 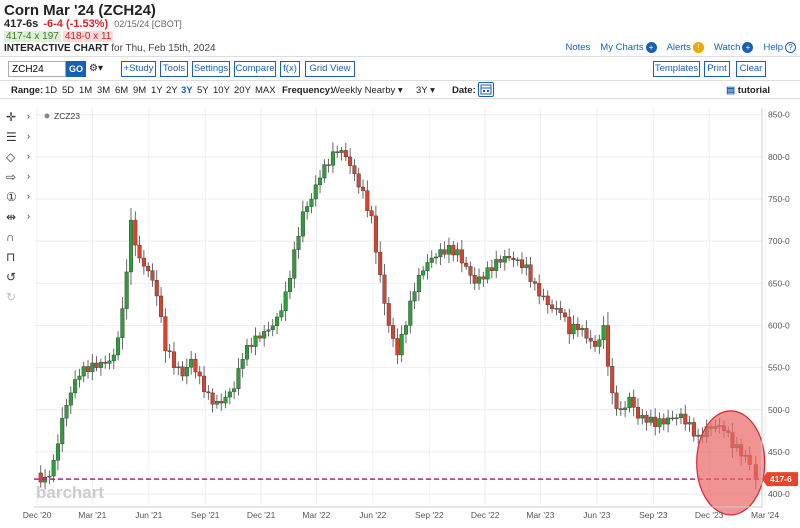 What do you see at coordinates (779, 452) in the screenshot?
I see `y-tick-label: 450-0` at bounding box center [779, 452].